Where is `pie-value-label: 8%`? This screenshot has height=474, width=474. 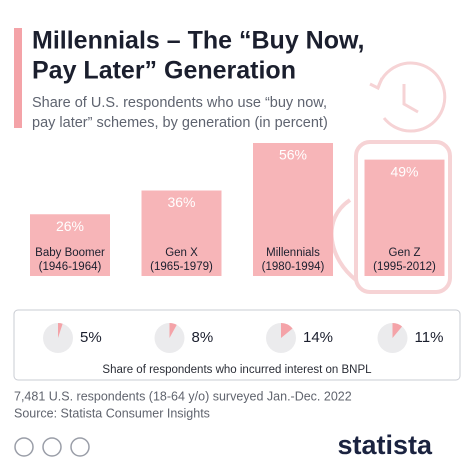
pie-value-label: 8% is located at coordinates (203, 337).